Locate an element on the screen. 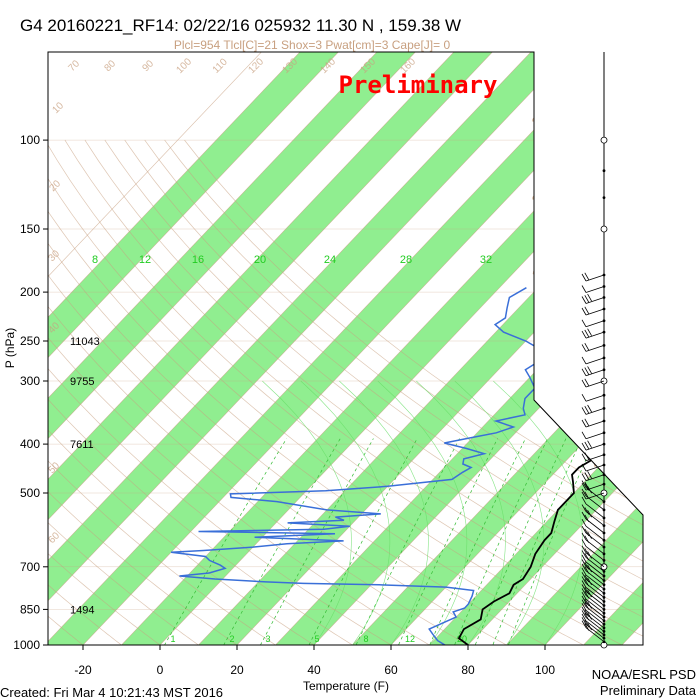 The image size is (700, 700). watermark-preliminary: Preliminary is located at coordinates (418, 85).